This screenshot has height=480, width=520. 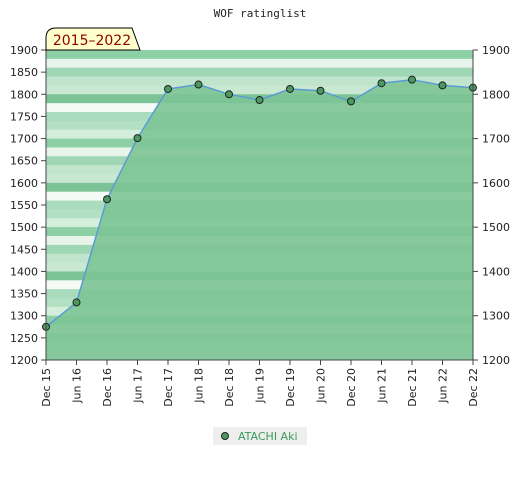 What do you see at coordinates (24, 360) in the screenshot?
I see `y-tick-left-0: 1200` at bounding box center [24, 360].